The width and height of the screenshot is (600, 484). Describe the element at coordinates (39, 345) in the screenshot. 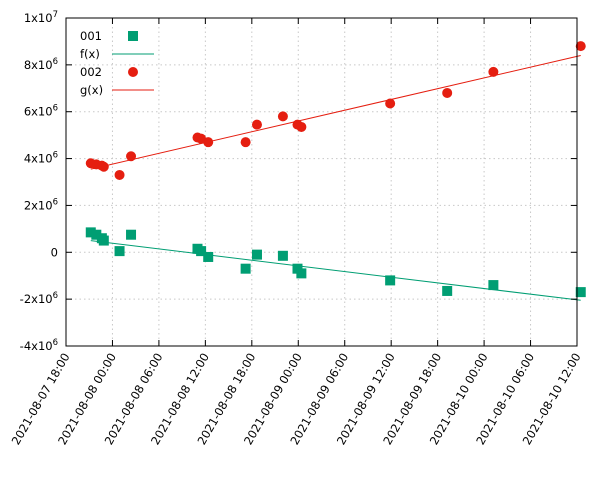

I see `y-tick-label: -4x106` at that location.